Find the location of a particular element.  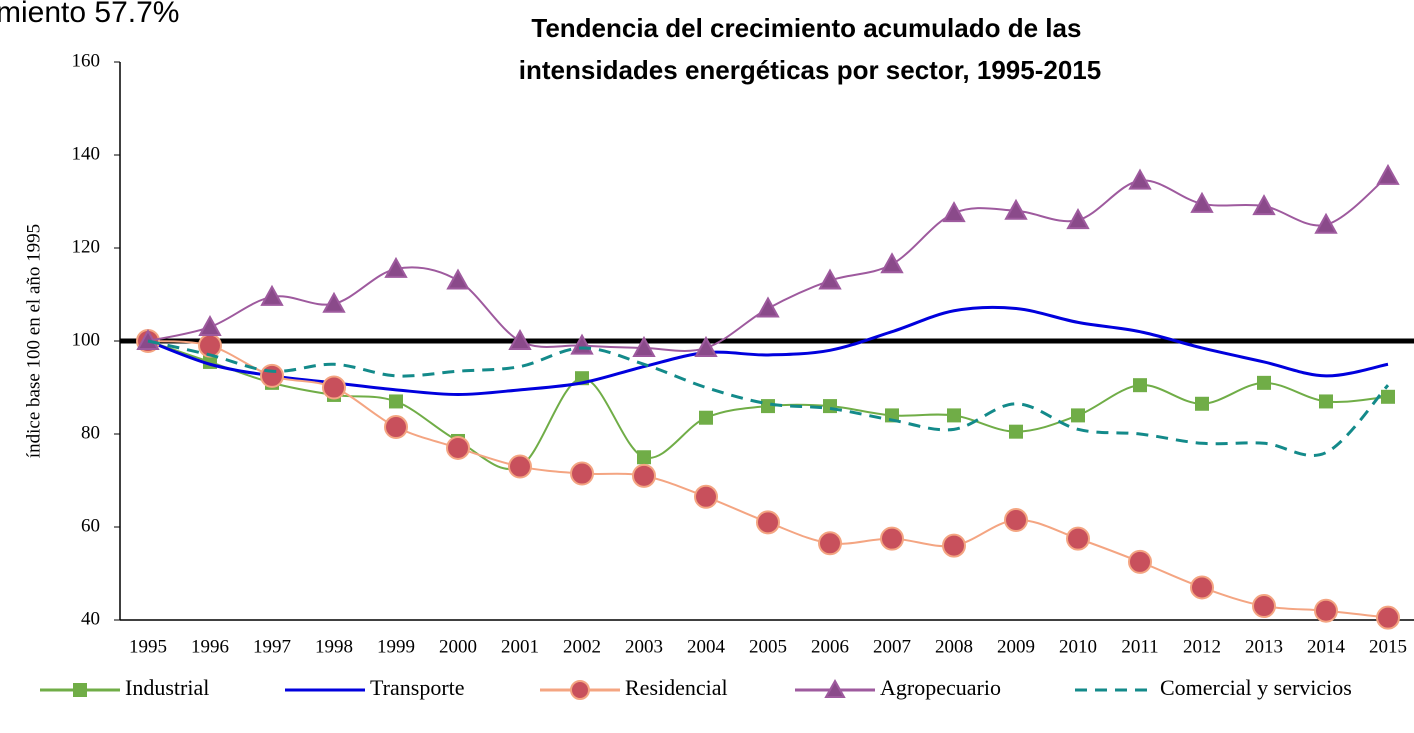

x-tick-label: 2003 is located at coordinates (644, 646).